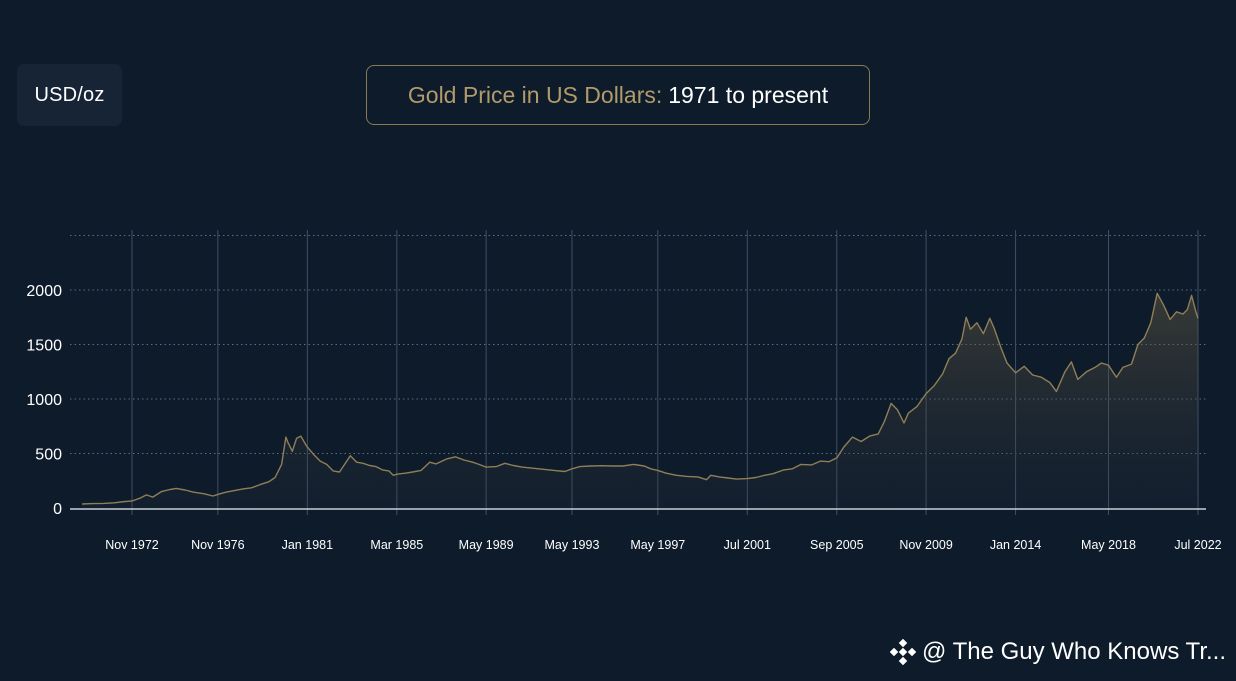 The width and height of the screenshot is (1236, 681). What do you see at coordinates (926, 545) in the screenshot?
I see `x-tick-label: Nov 2009` at bounding box center [926, 545].